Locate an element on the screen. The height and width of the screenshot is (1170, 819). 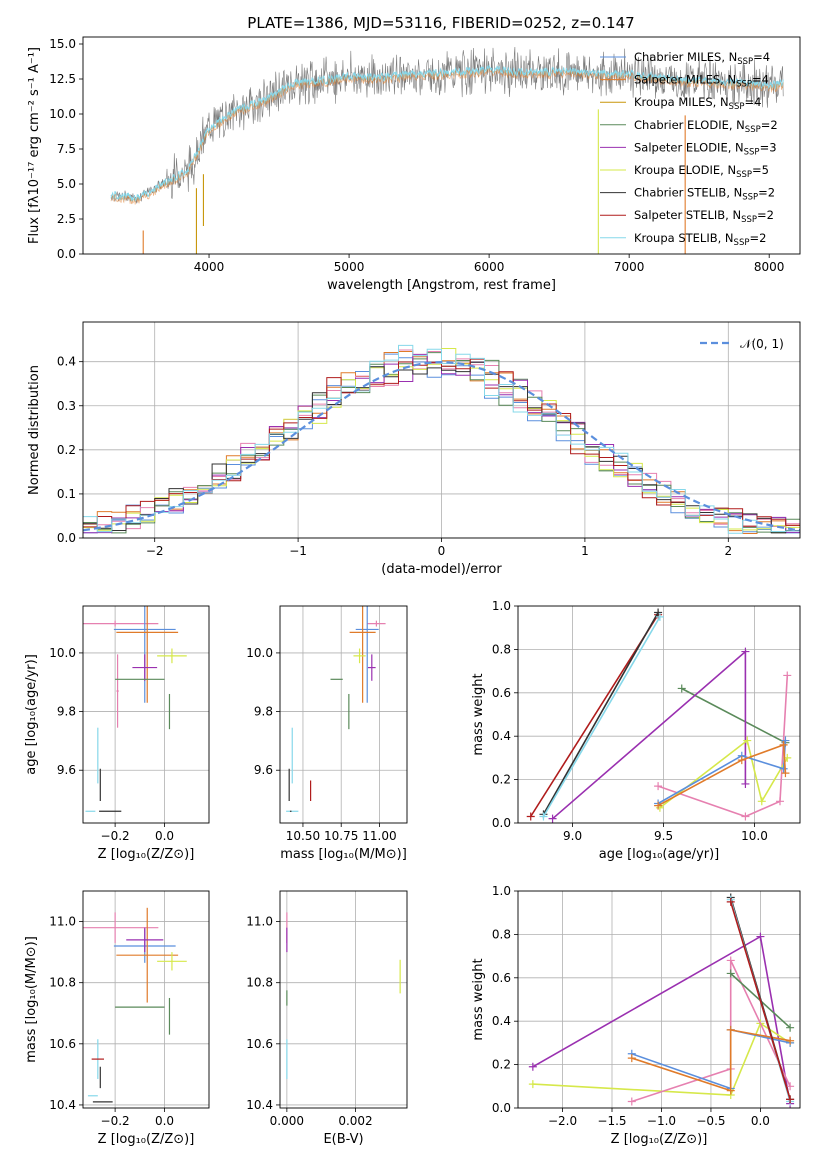
y-tick-label: 10.6 is located at coordinates (62, 1044).